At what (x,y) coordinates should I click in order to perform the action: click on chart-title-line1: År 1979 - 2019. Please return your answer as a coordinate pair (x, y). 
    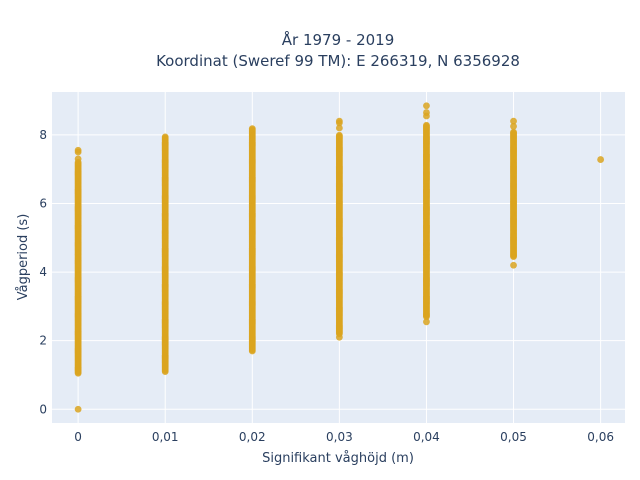
    Looking at the image, I should click on (338, 39).